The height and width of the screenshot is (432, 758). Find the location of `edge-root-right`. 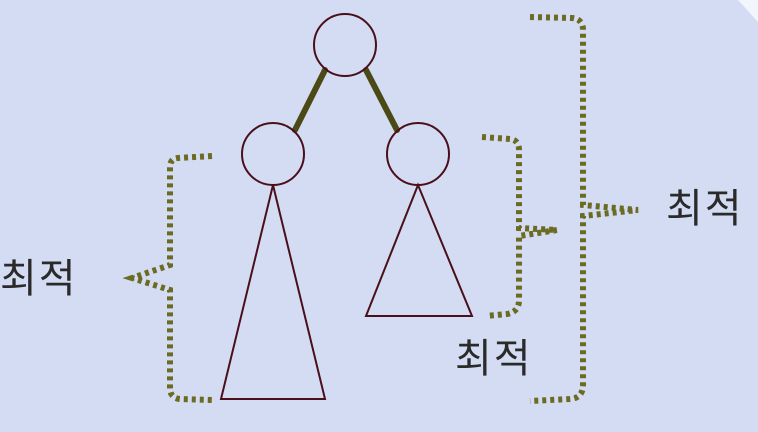

edge-root-right is located at coordinates (381, 100).